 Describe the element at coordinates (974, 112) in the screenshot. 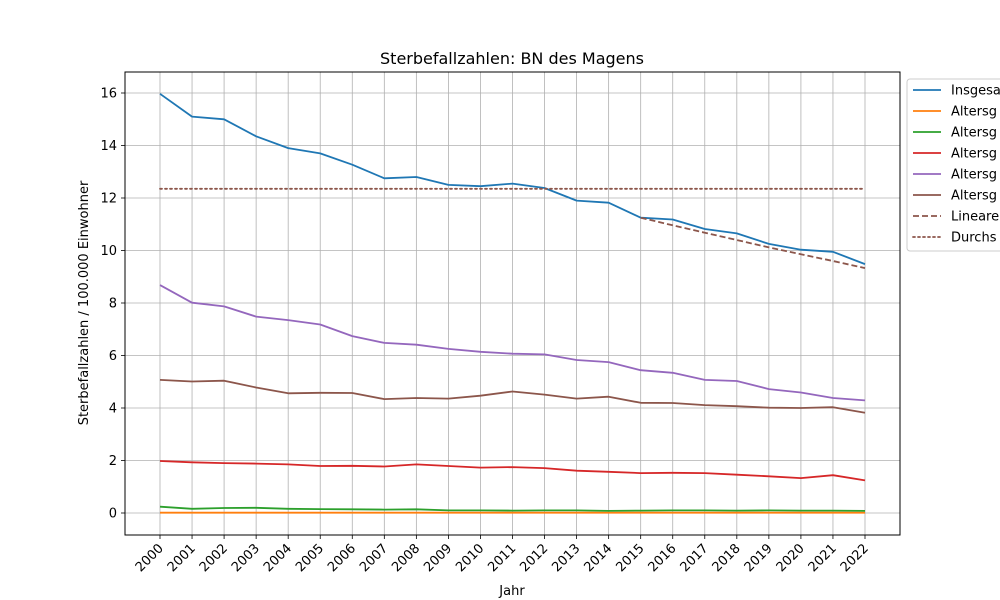

I see `legend-label-1: Altersg` at that location.